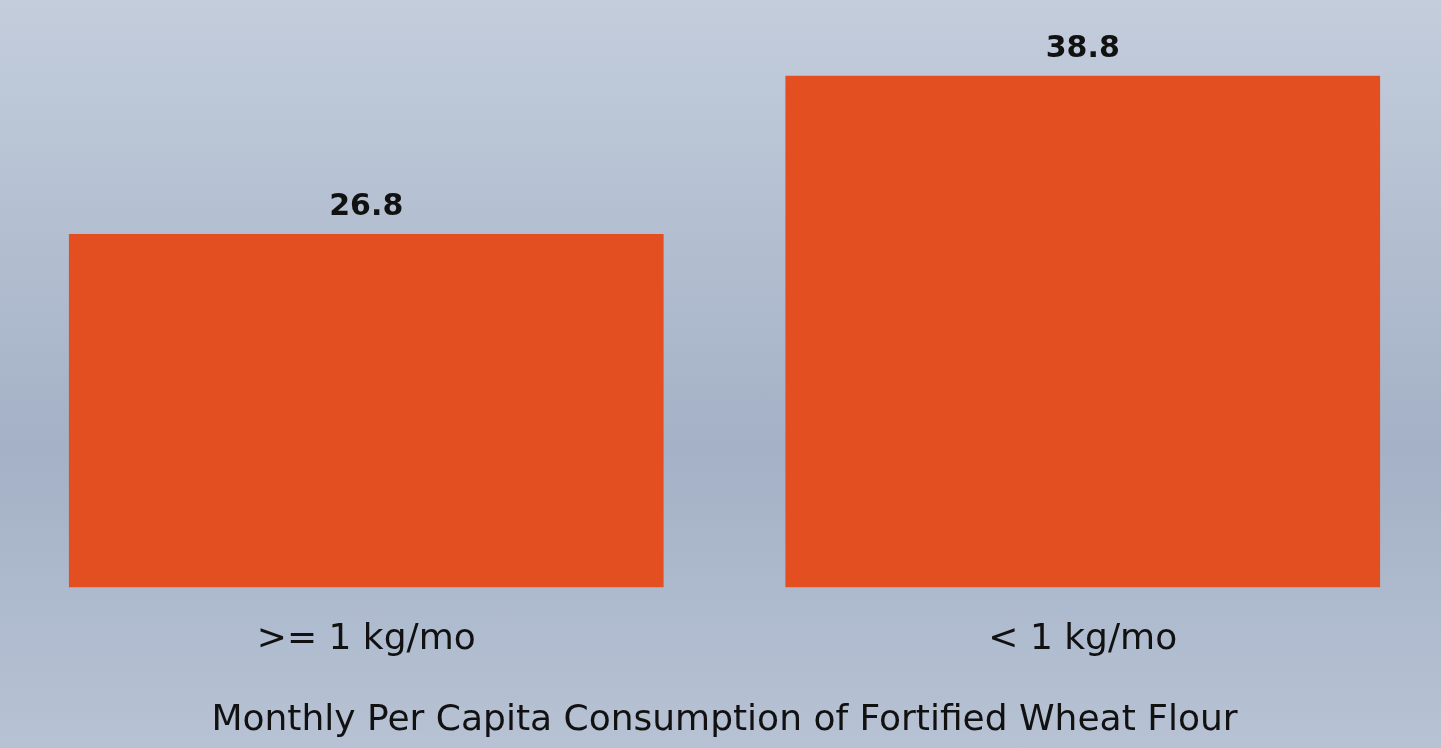  What do you see at coordinates (366, 204) in the screenshot?
I see `data-label: 26.8` at bounding box center [366, 204].